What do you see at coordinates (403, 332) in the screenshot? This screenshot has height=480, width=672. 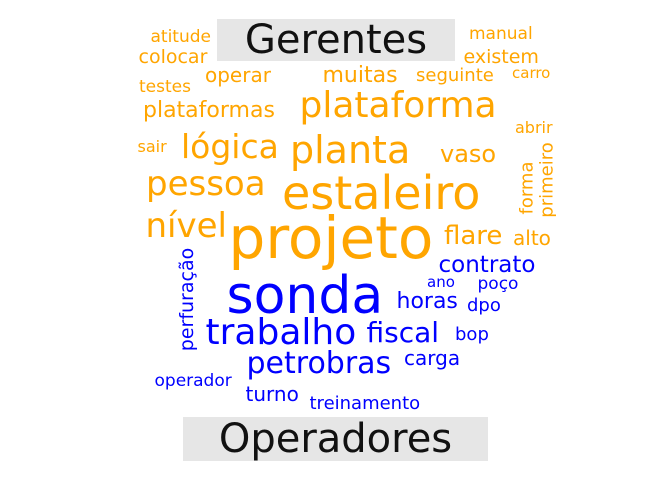 I see `word-operadores: fiscal` at bounding box center [403, 332].